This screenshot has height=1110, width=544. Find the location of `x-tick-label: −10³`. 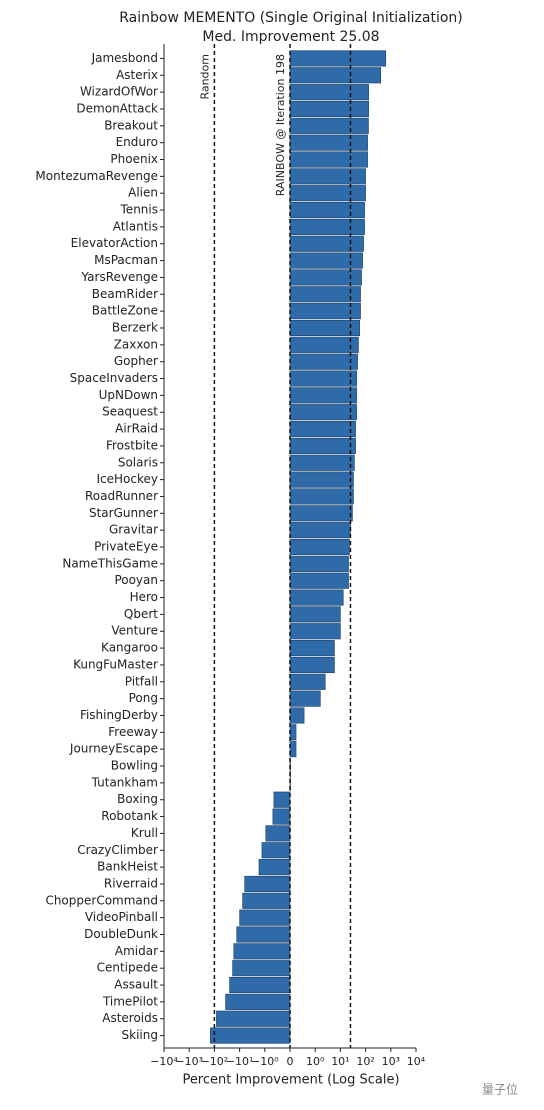

x-tick-label: −10³ is located at coordinates (189, 1061).